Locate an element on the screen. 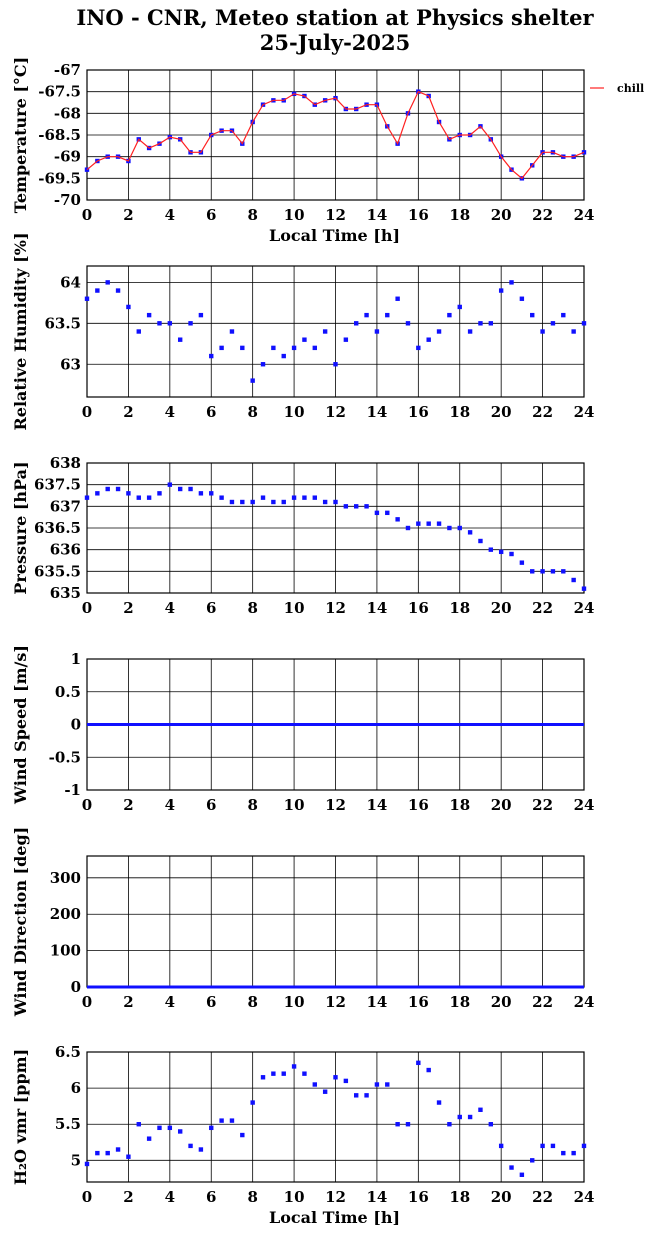 The image size is (655, 1248). x-tick-label: 14 is located at coordinates (376, 412).